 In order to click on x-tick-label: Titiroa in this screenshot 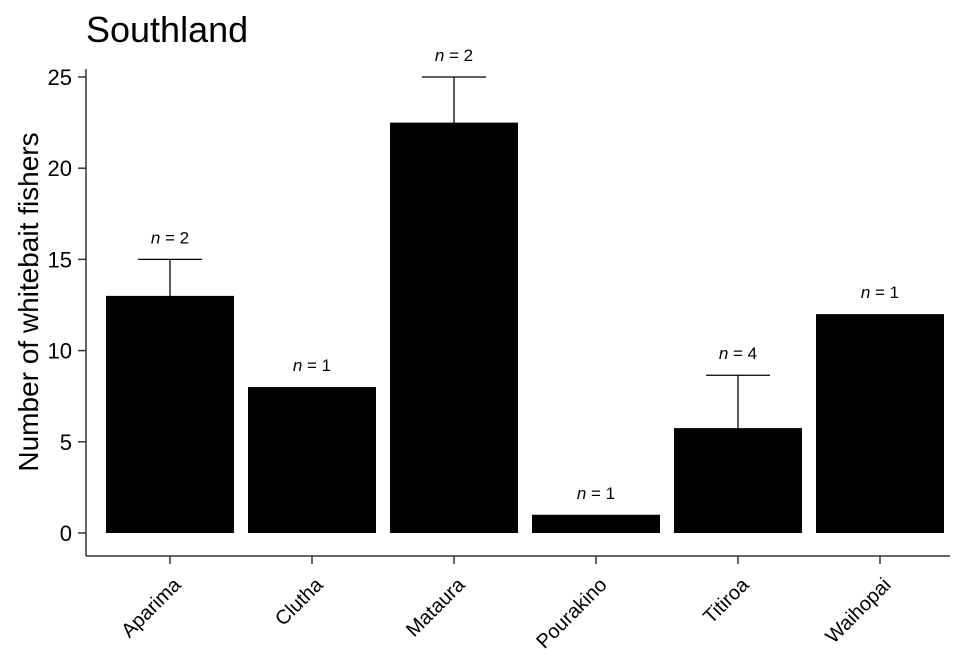, I will do `click(726, 600)`.